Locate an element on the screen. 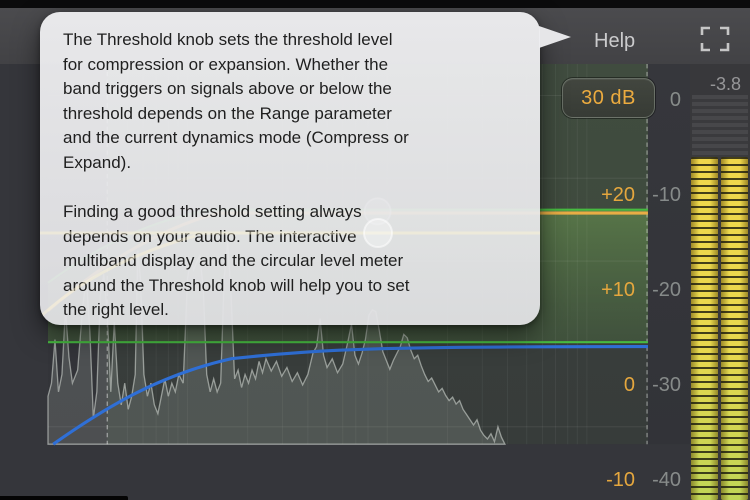 The height and width of the screenshot is (500, 750). gain-scale-label: +20 is located at coordinates (618, 195).